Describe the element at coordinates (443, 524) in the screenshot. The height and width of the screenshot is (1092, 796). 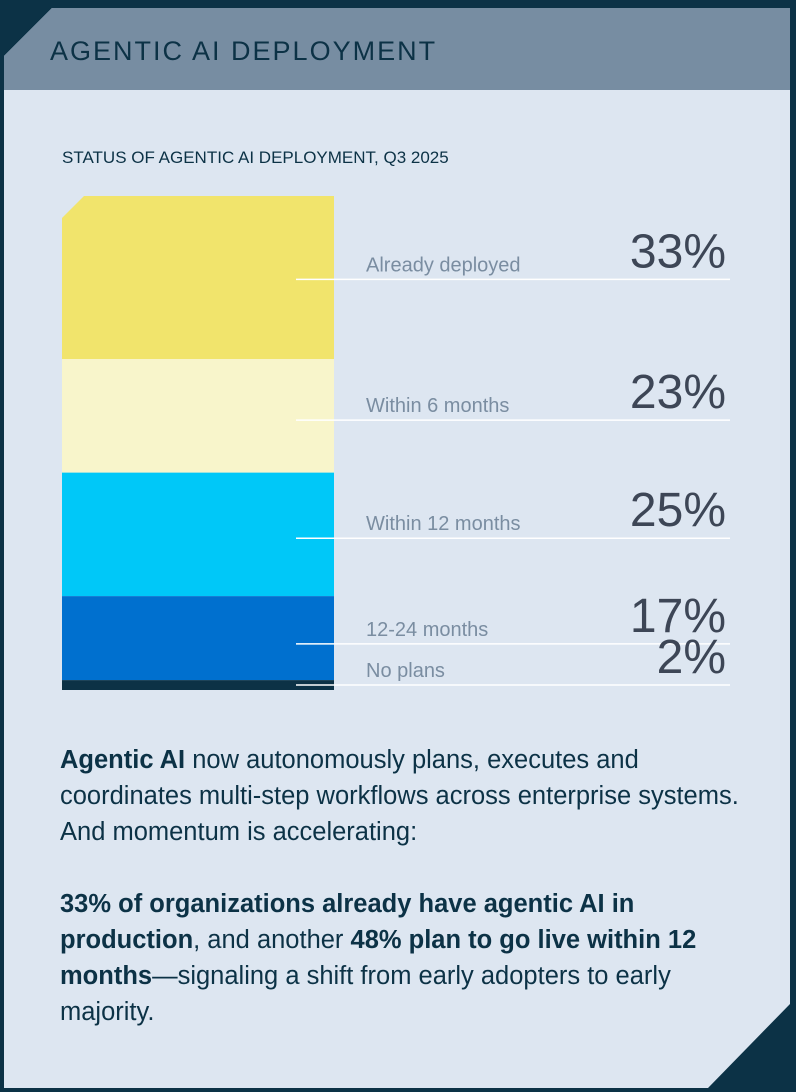
I see `segment-label-within-12-months: Within 12 months` at that location.